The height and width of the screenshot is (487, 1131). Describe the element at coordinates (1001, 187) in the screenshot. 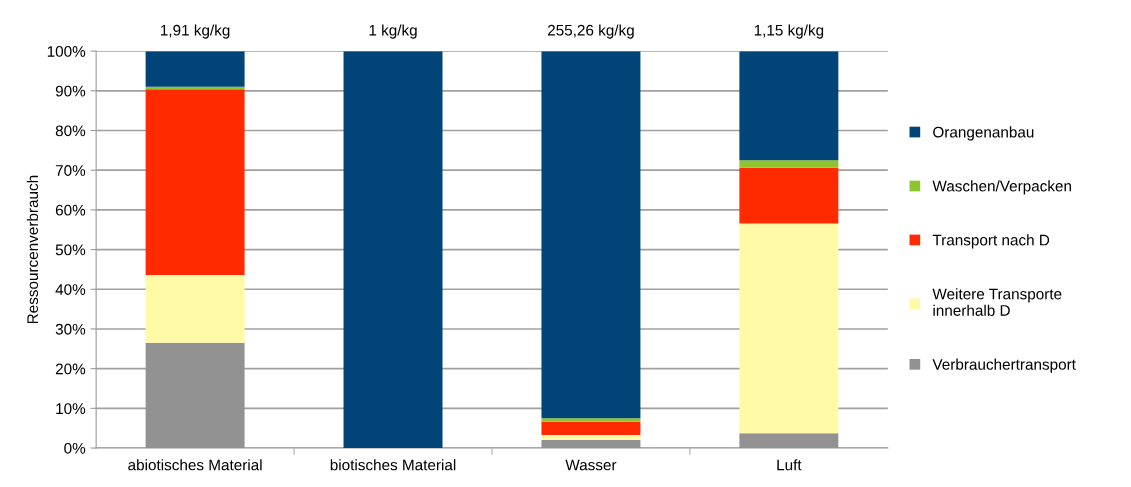

I see `legend-label: Waschen/Verpacken` at that location.